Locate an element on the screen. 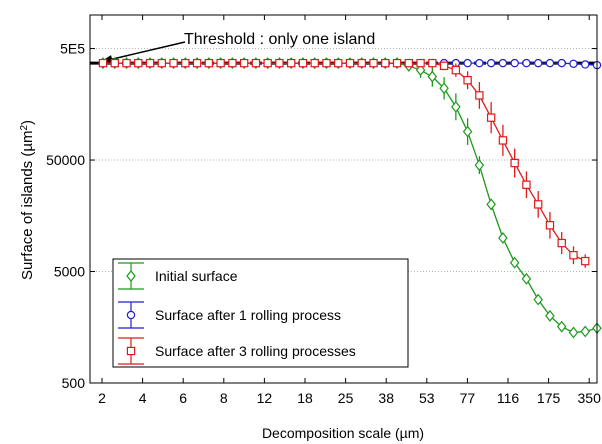  threshold-layer: Threshold : only one island is located at coordinates (343, 48).